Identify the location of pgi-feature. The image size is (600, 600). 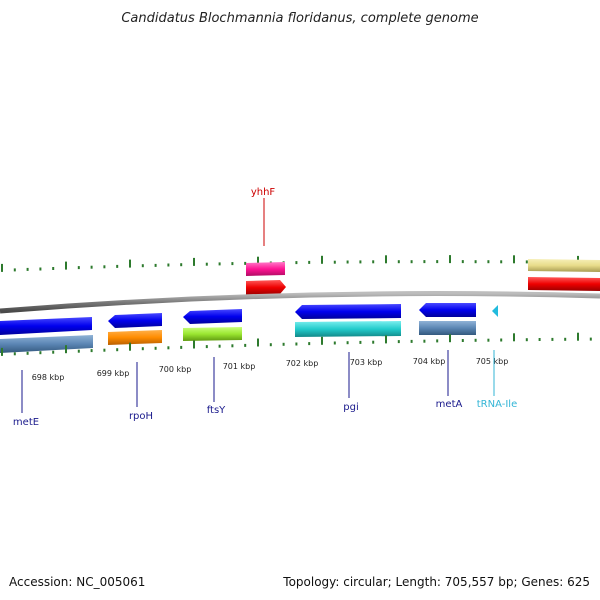
(348, 311).